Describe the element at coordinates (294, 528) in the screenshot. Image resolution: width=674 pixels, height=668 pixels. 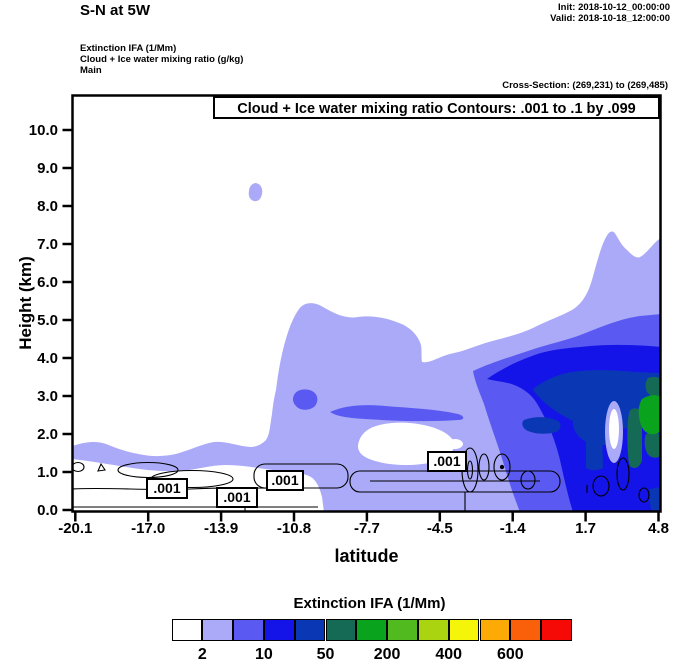
I see `x-tick-label: -10.8` at that location.